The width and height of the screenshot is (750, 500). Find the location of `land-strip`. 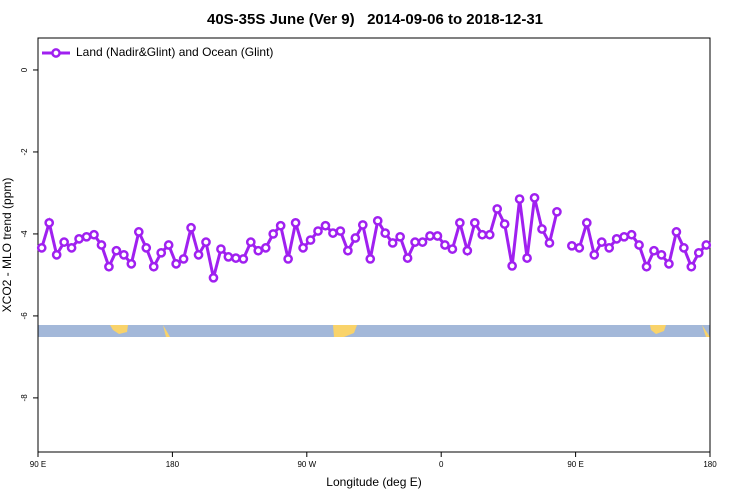

land-strip is located at coordinates (374, 331).